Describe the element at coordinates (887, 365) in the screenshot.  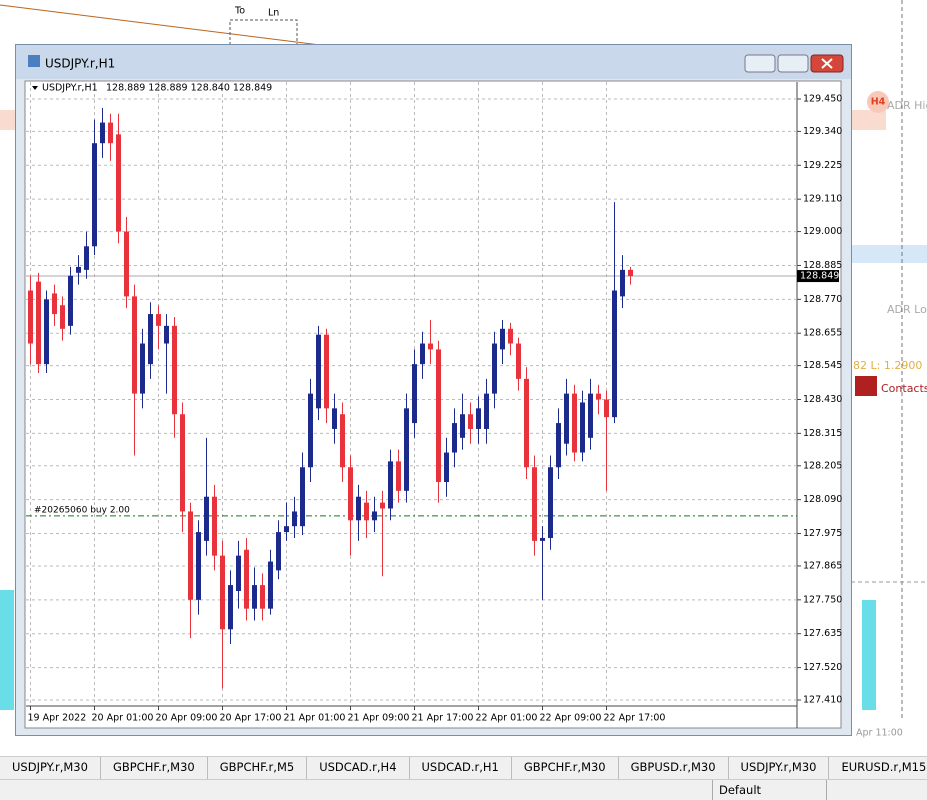
I see `bg-label: 82 L: 1.2900` at that location.